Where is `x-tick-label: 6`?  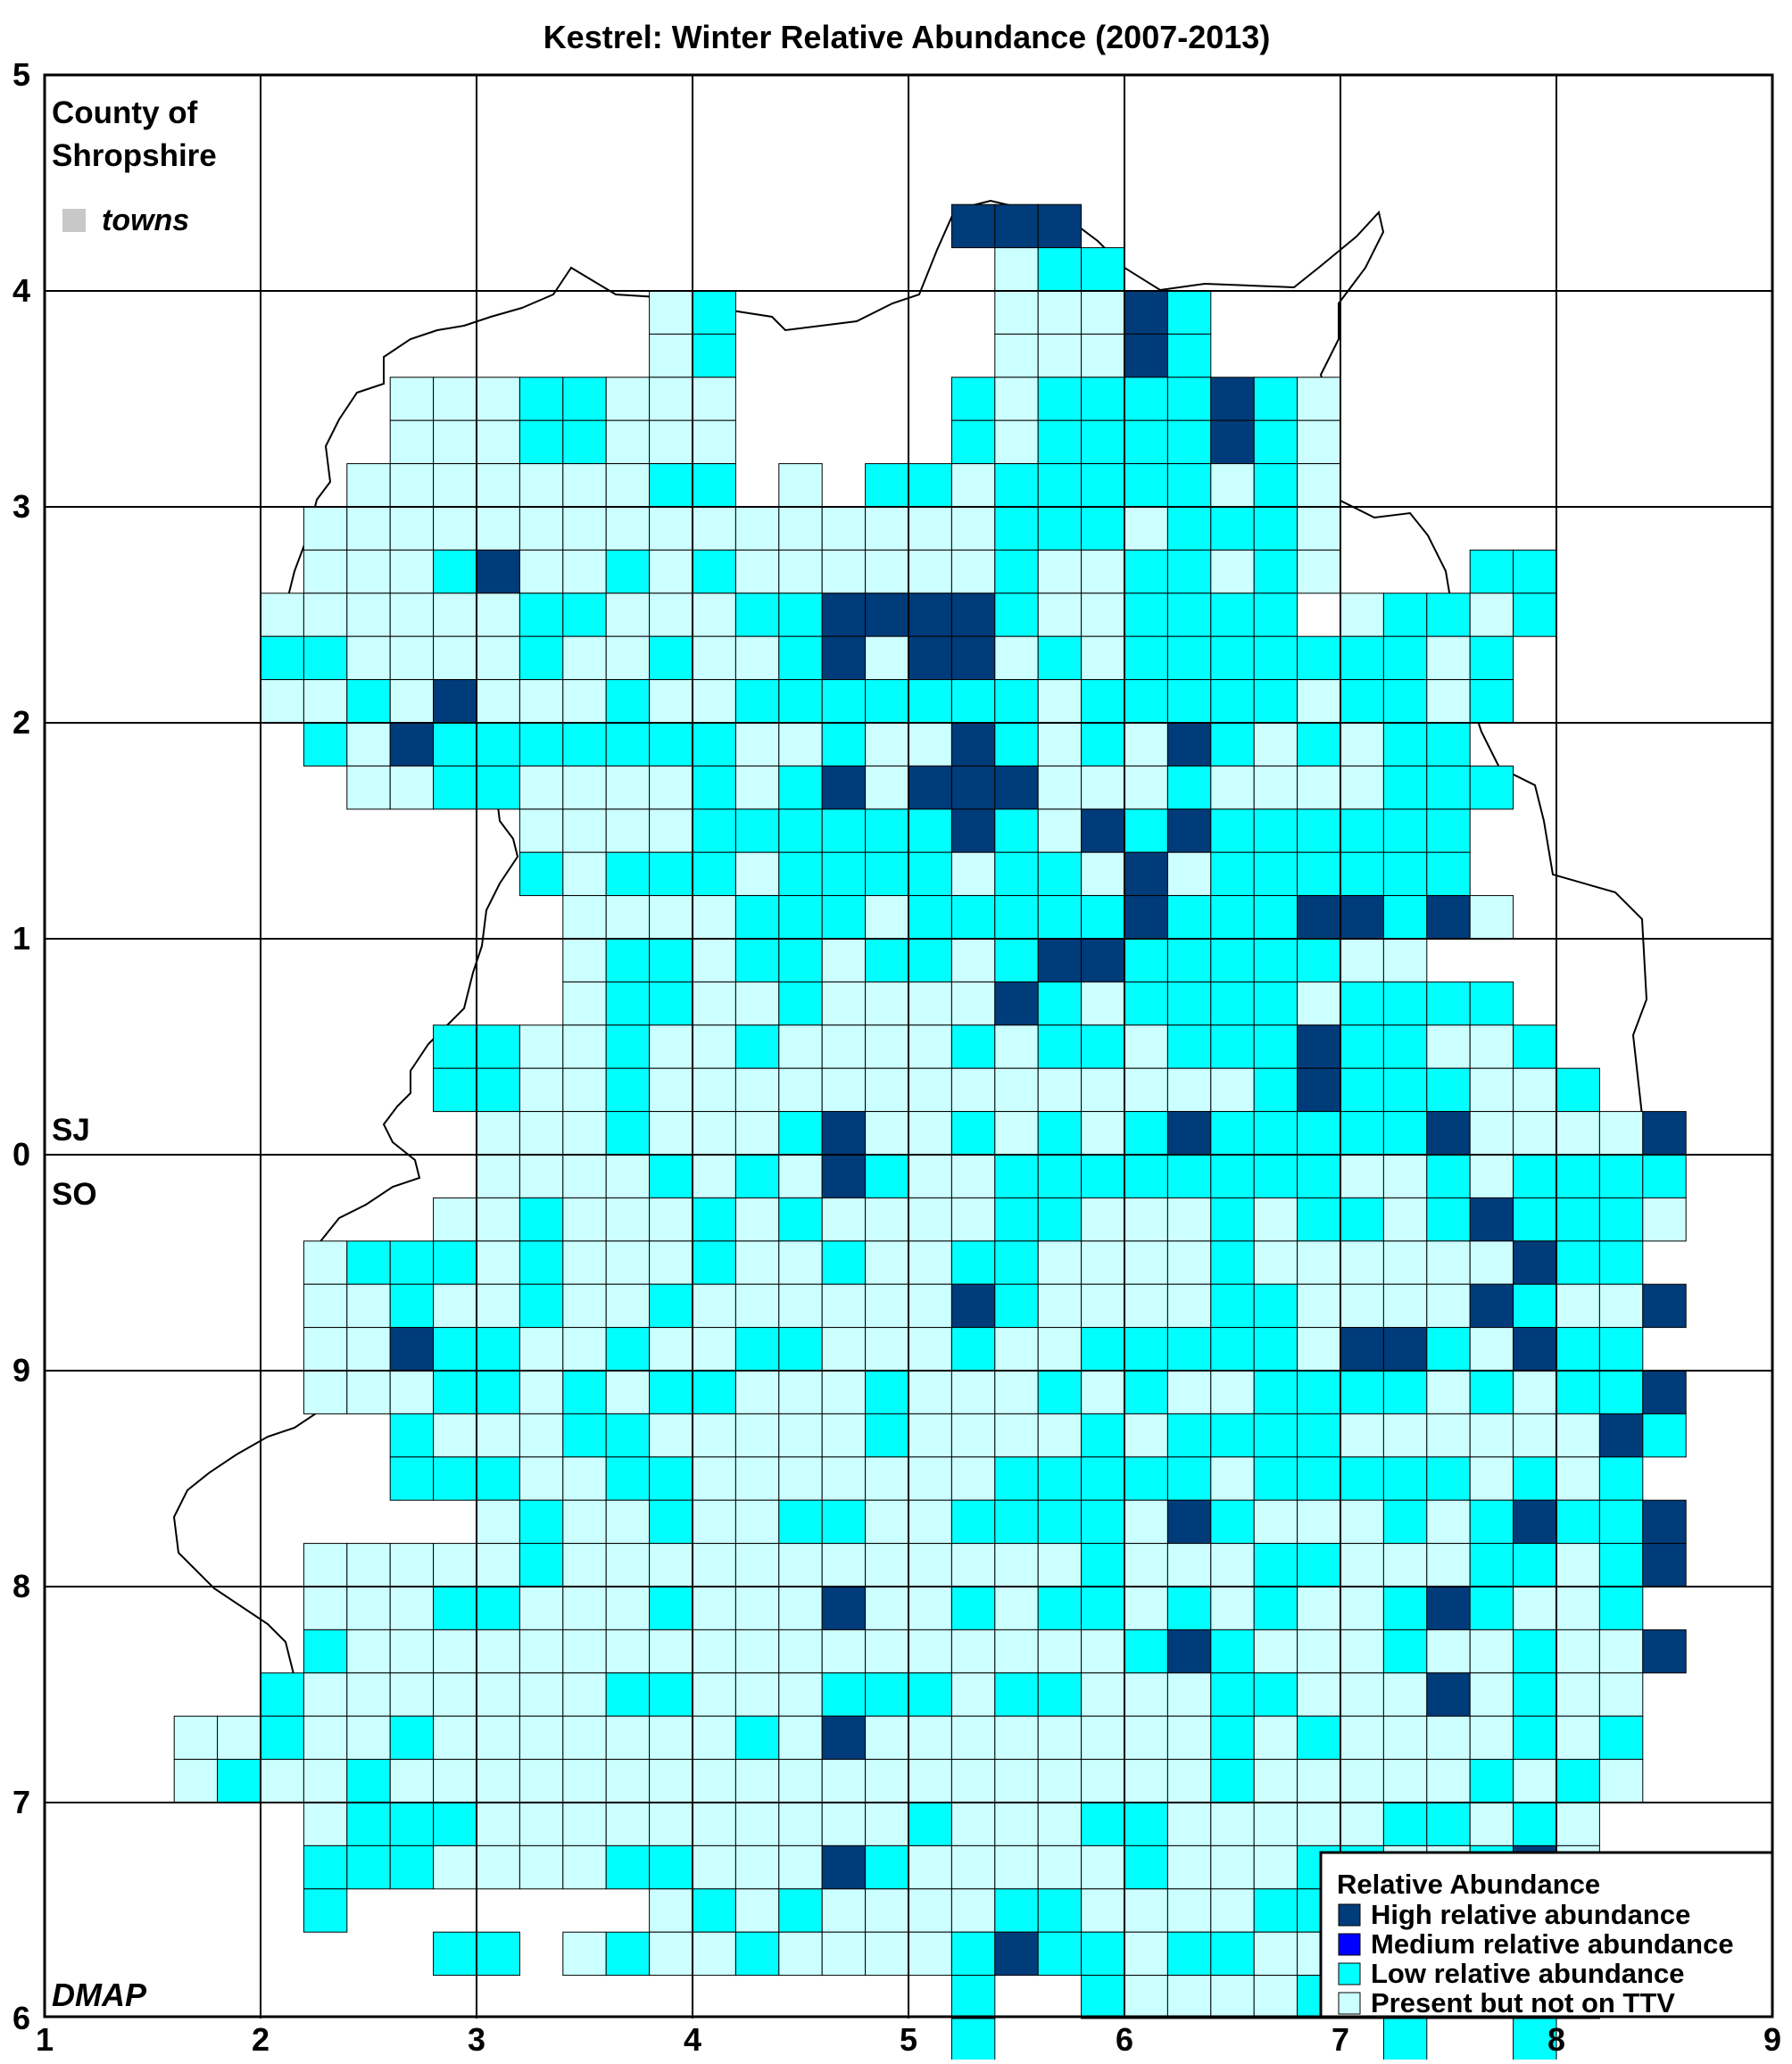
x-tick-label: 6 is located at coordinates (1124, 2040).